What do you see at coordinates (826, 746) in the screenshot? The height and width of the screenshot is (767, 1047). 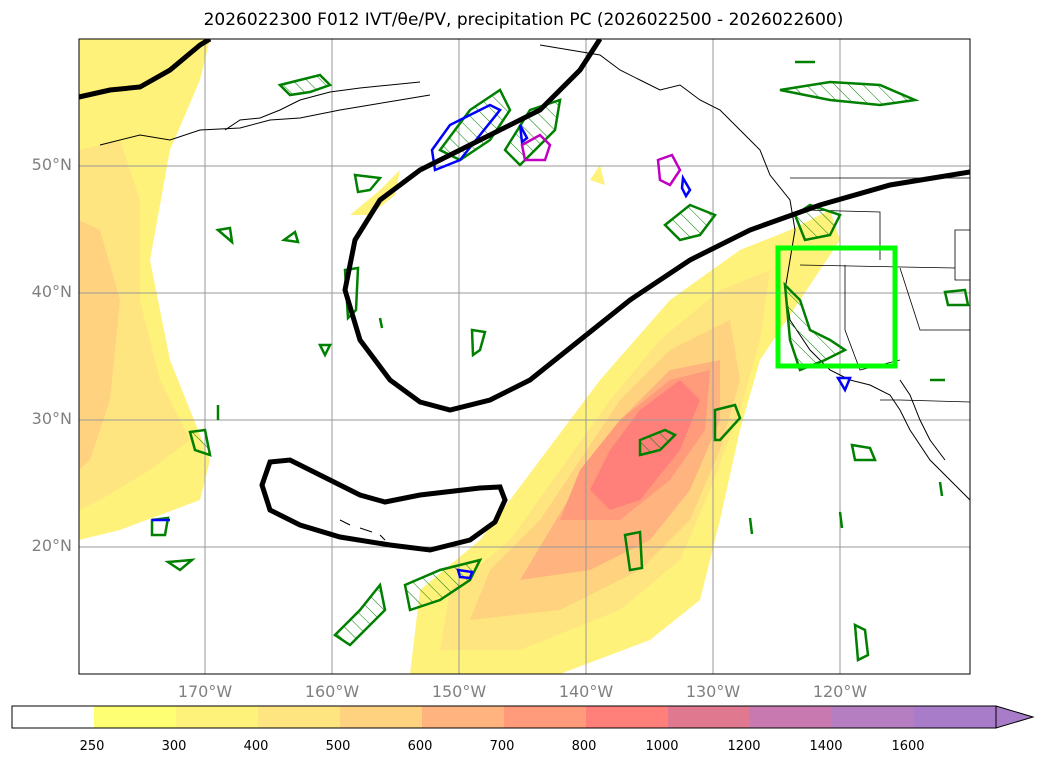 I see `colorbar-label: 1400` at bounding box center [826, 746].